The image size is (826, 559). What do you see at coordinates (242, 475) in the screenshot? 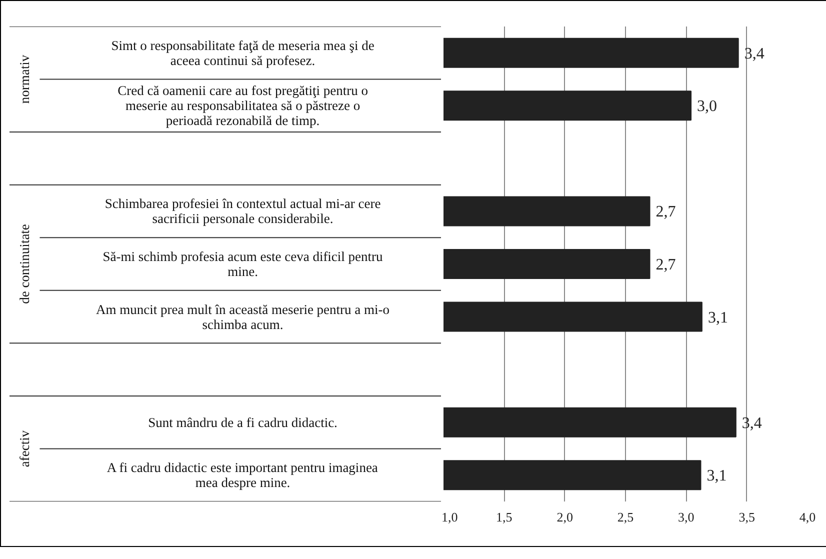
I see `y-tick-label: A fi cadru didactic este important pentru imaginea mea despre mine.` at bounding box center [242, 475].